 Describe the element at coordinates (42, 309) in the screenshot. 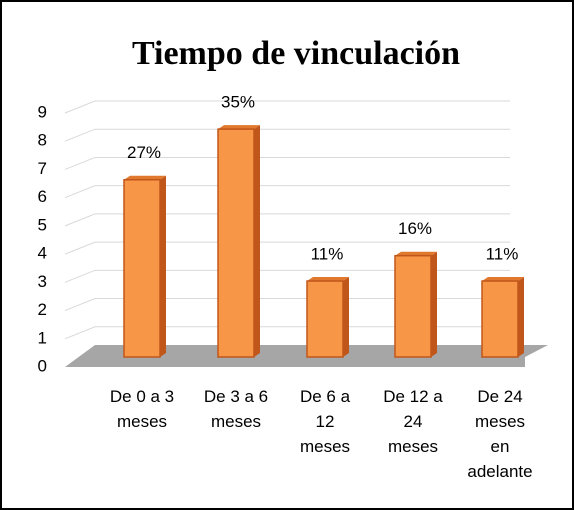

I see `y-tick-label: 2` at that location.